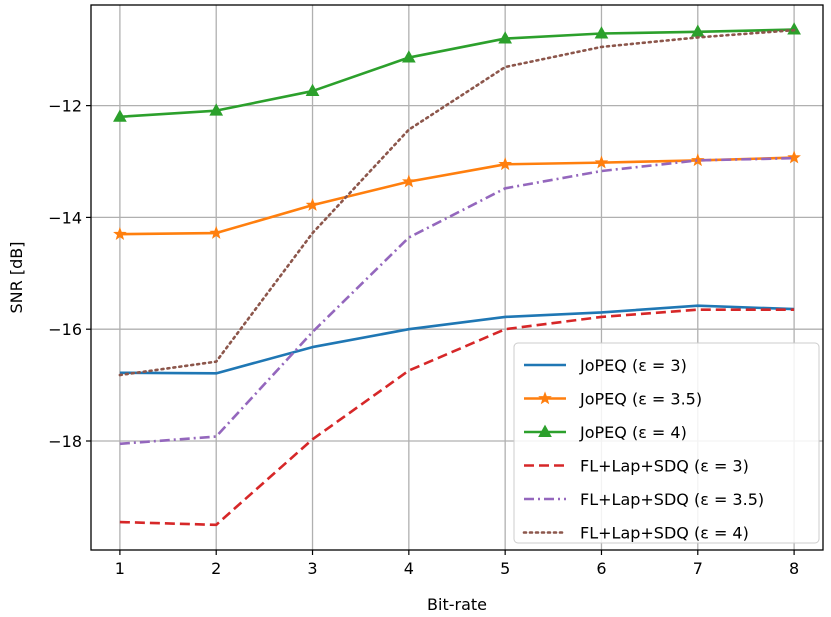 The image size is (831, 617). I want to click on legend-label: FL+Lap+SDQ (ε = 4), so click(664, 533).